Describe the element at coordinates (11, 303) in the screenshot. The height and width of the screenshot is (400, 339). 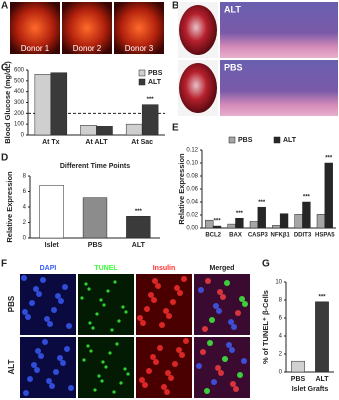
I see `row-label: PBS` at that location.